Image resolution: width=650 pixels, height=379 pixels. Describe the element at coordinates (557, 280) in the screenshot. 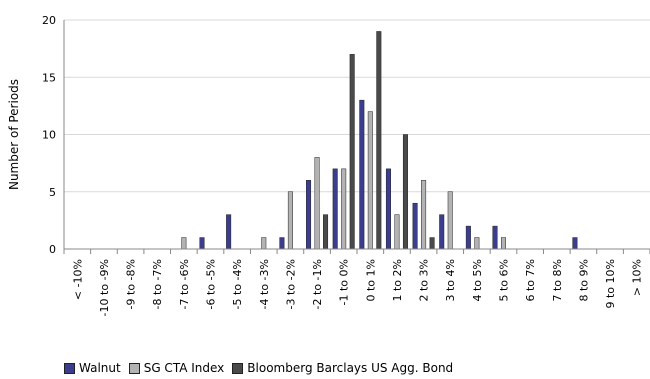

I see `x-tick-label: 7 to 8%` at that location.